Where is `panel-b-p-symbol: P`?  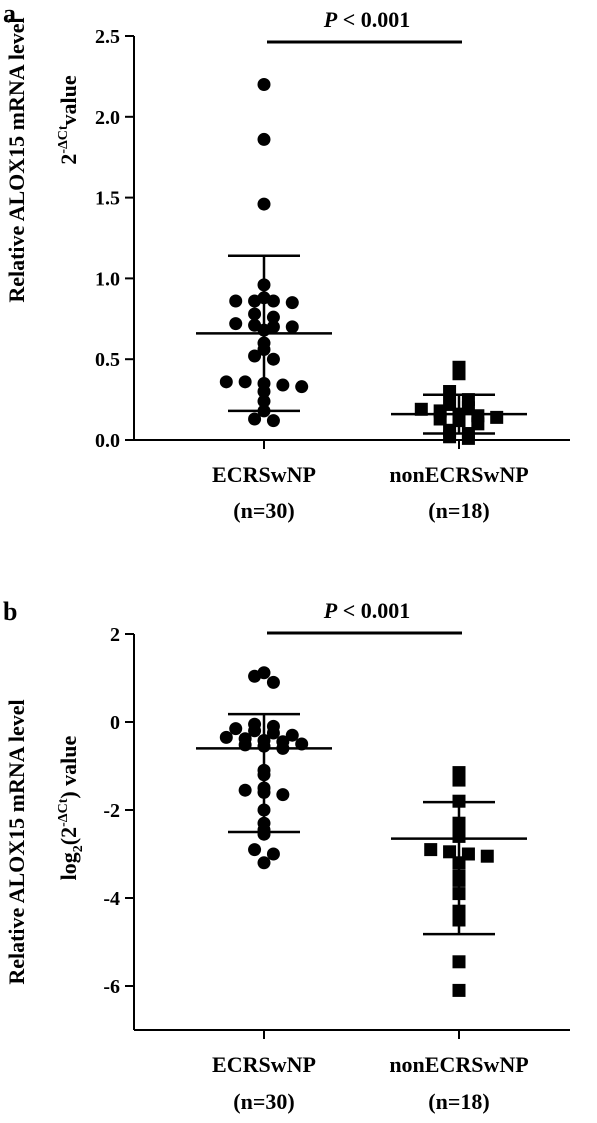
panel-b-p-symbol: P is located at coordinates (330, 610).